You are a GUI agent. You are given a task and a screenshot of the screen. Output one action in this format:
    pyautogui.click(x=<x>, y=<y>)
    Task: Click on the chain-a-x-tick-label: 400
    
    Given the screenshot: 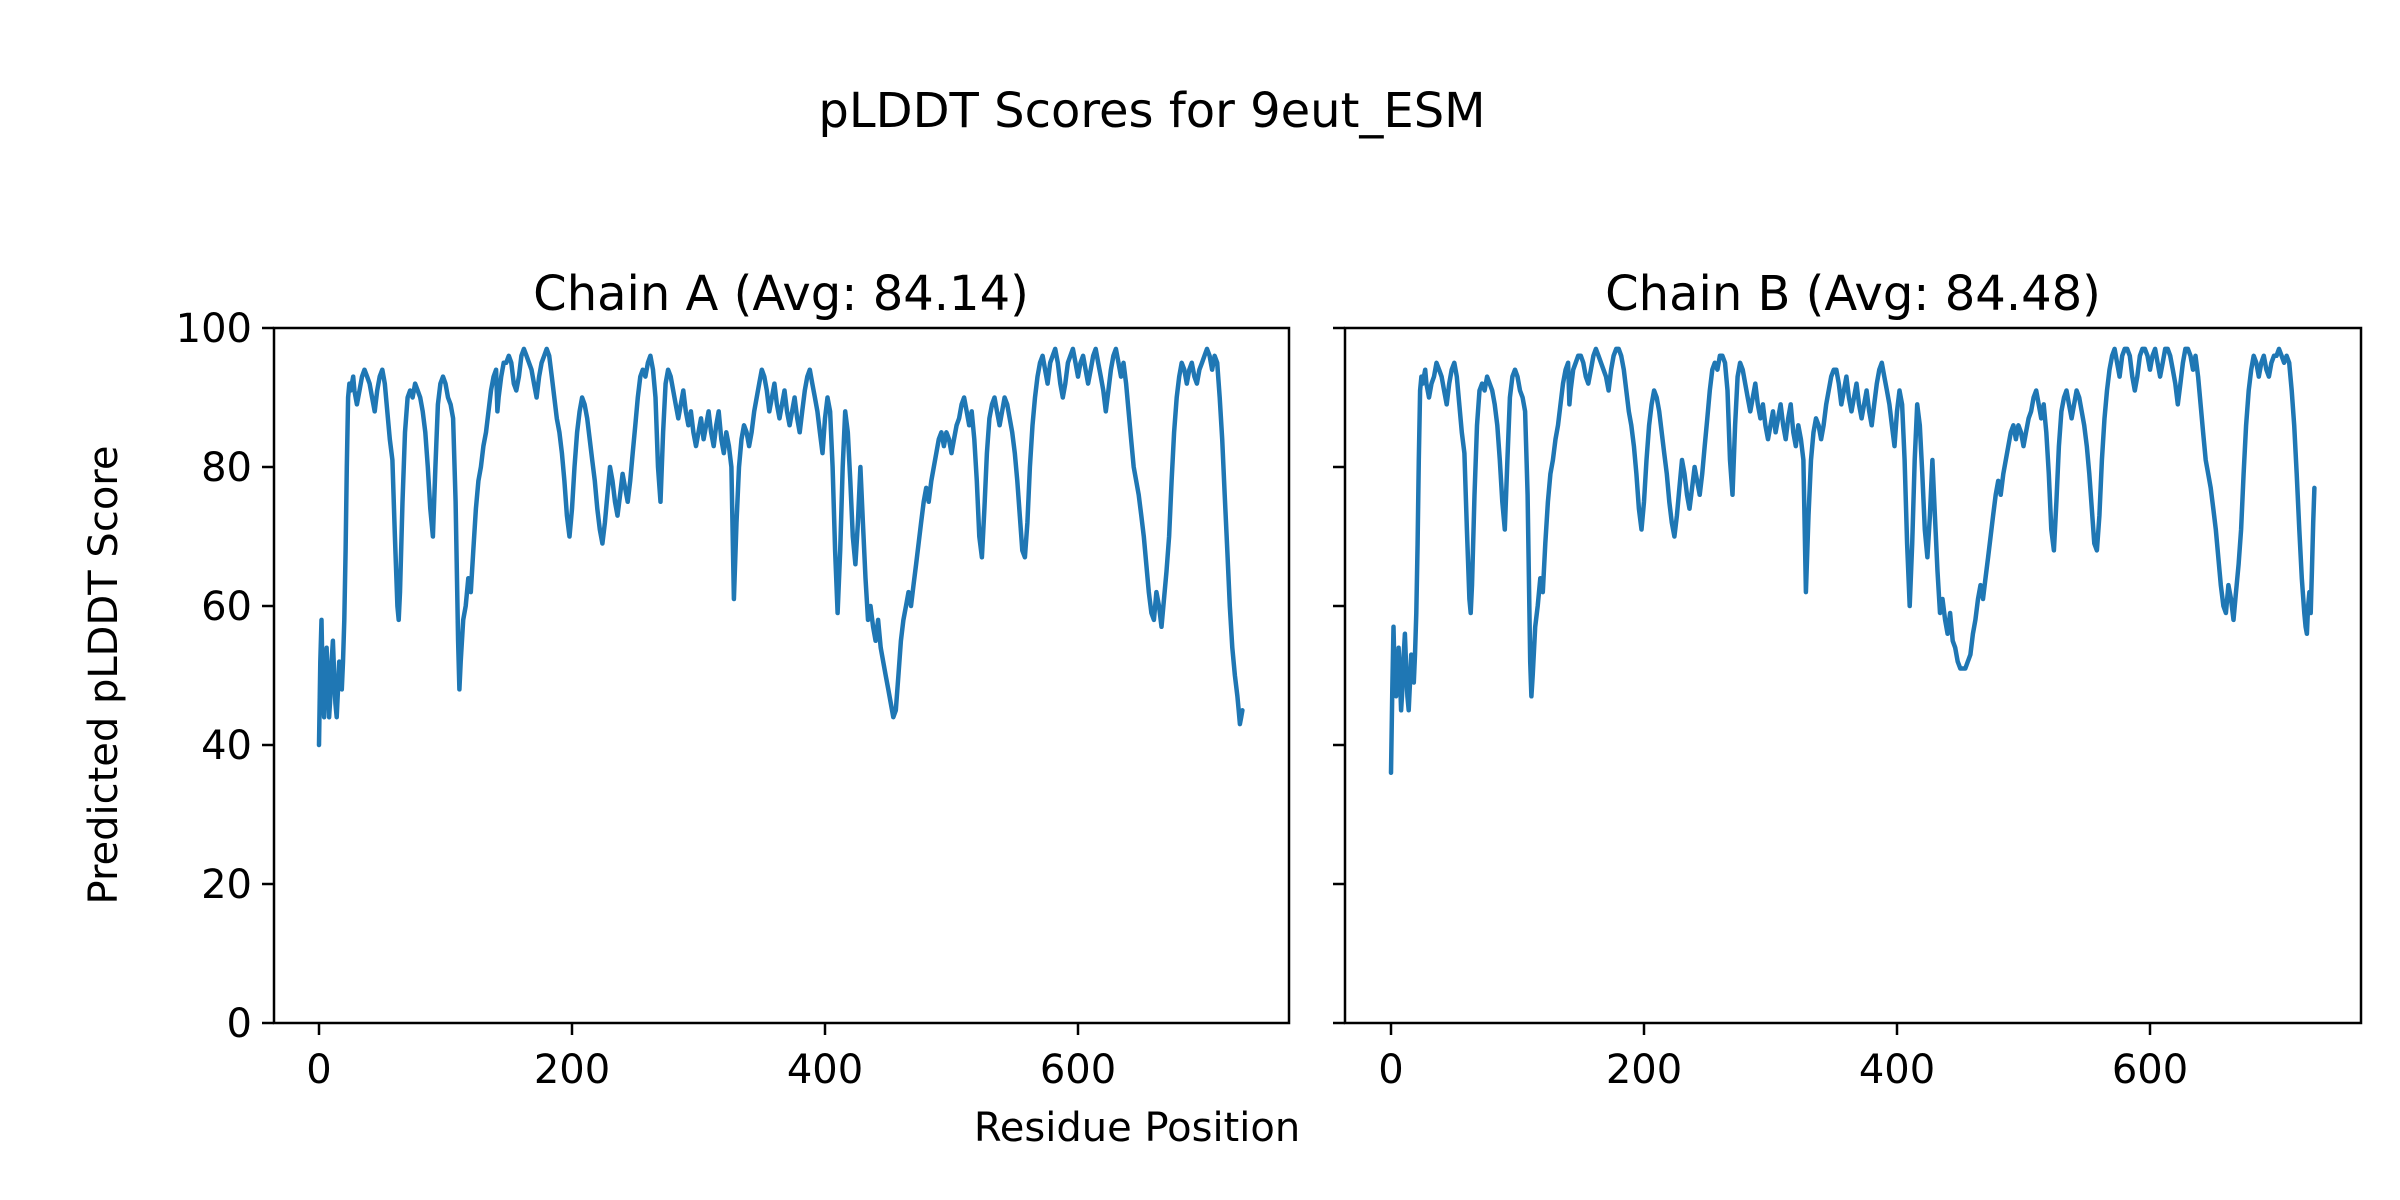 What is the action you would take?
    pyautogui.click(x=825, y=1070)
    